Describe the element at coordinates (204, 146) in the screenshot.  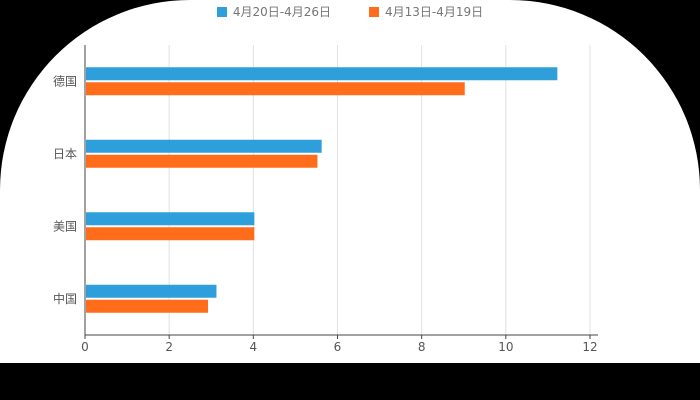
I see `bar-日本-series0` at that location.